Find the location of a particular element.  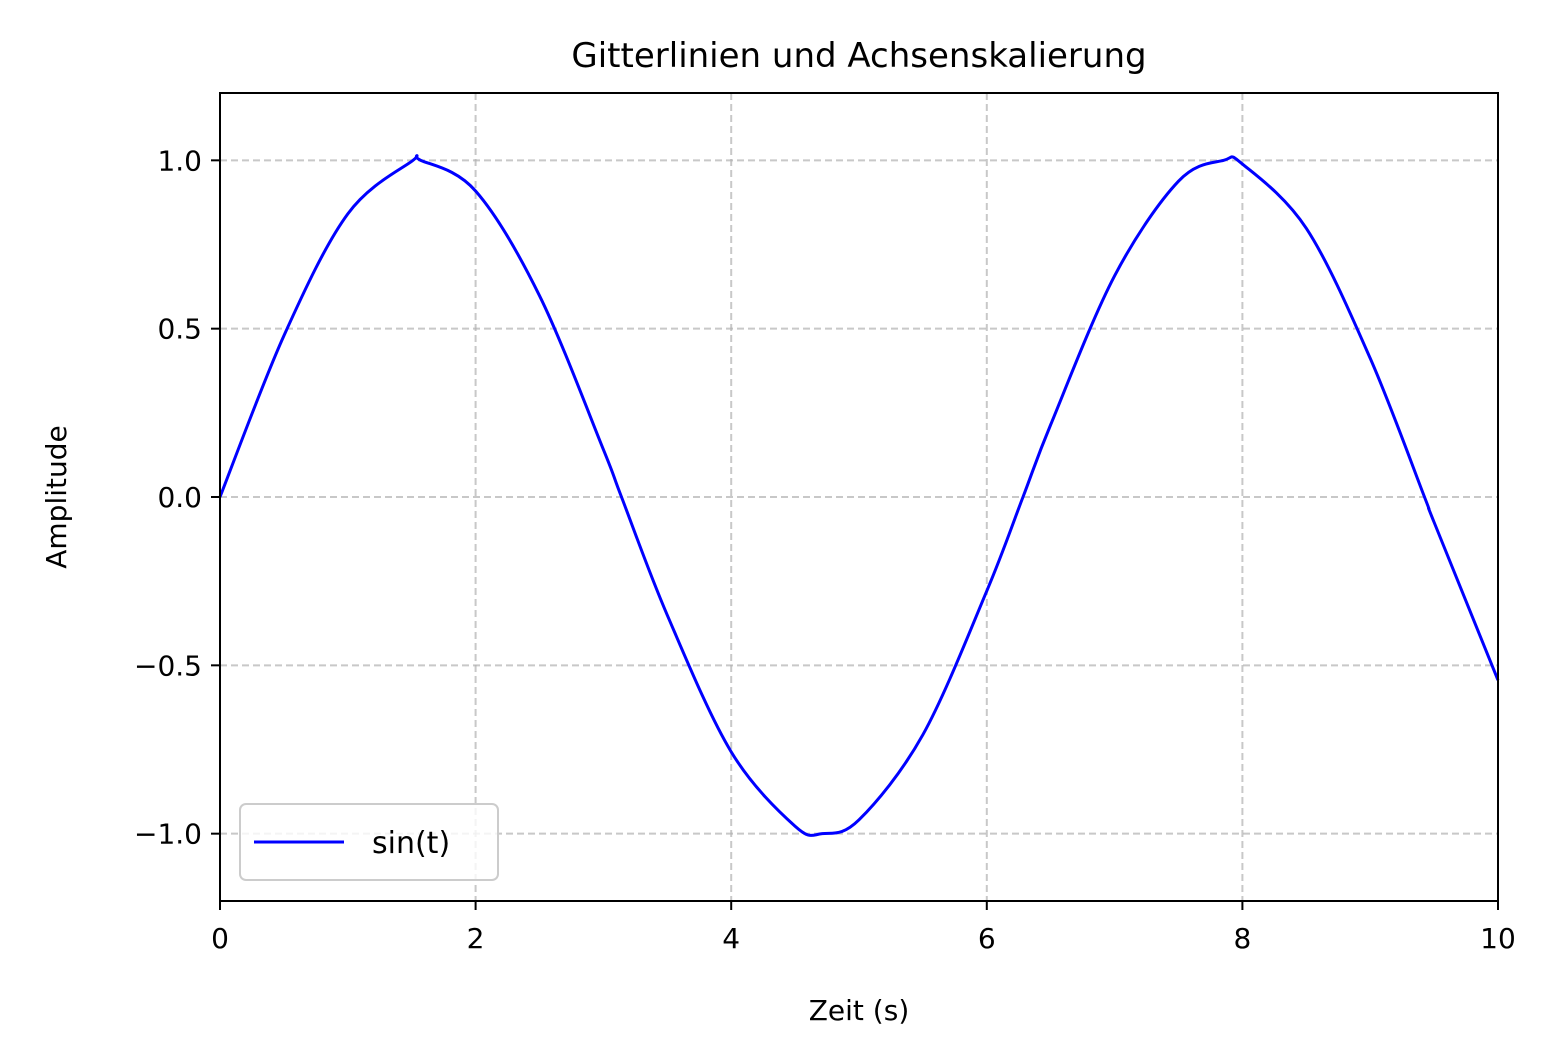

x-tick-label: 10 is located at coordinates (1498, 938).